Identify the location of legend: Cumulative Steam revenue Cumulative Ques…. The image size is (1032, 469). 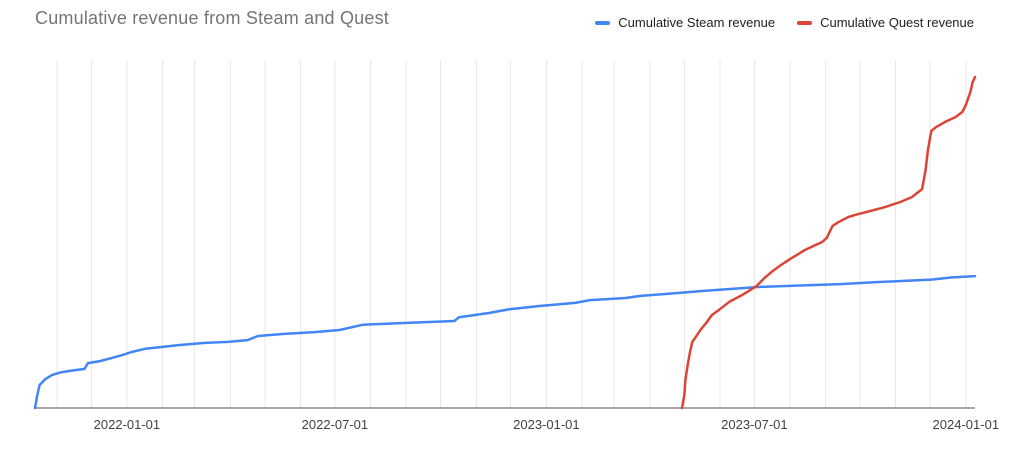
(784, 22).